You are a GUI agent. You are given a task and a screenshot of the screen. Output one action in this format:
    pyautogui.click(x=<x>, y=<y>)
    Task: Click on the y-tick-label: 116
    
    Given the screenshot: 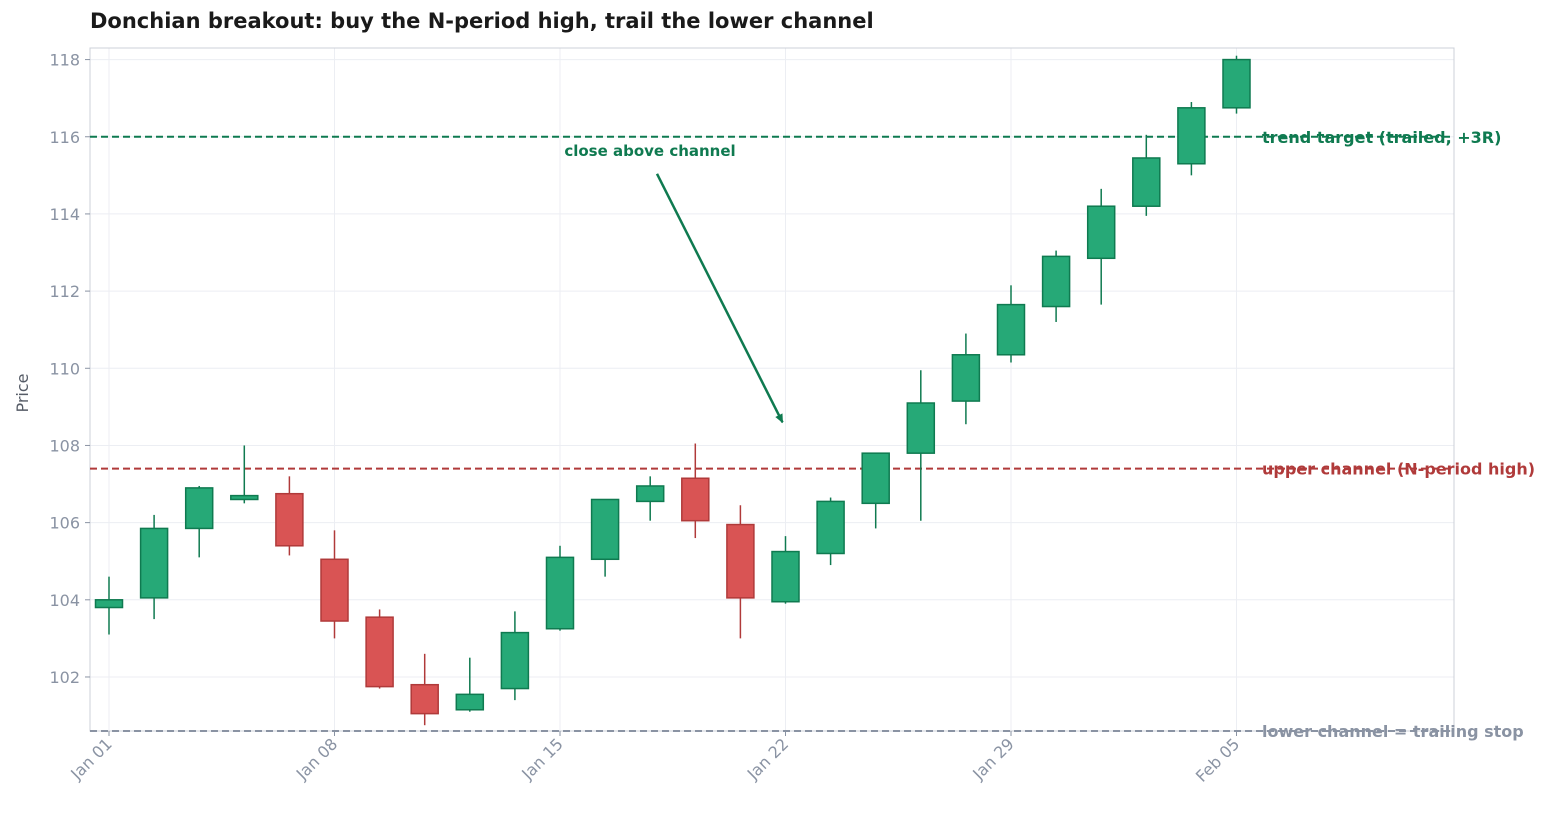 What is the action you would take?
    pyautogui.click(x=64, y=137)
    